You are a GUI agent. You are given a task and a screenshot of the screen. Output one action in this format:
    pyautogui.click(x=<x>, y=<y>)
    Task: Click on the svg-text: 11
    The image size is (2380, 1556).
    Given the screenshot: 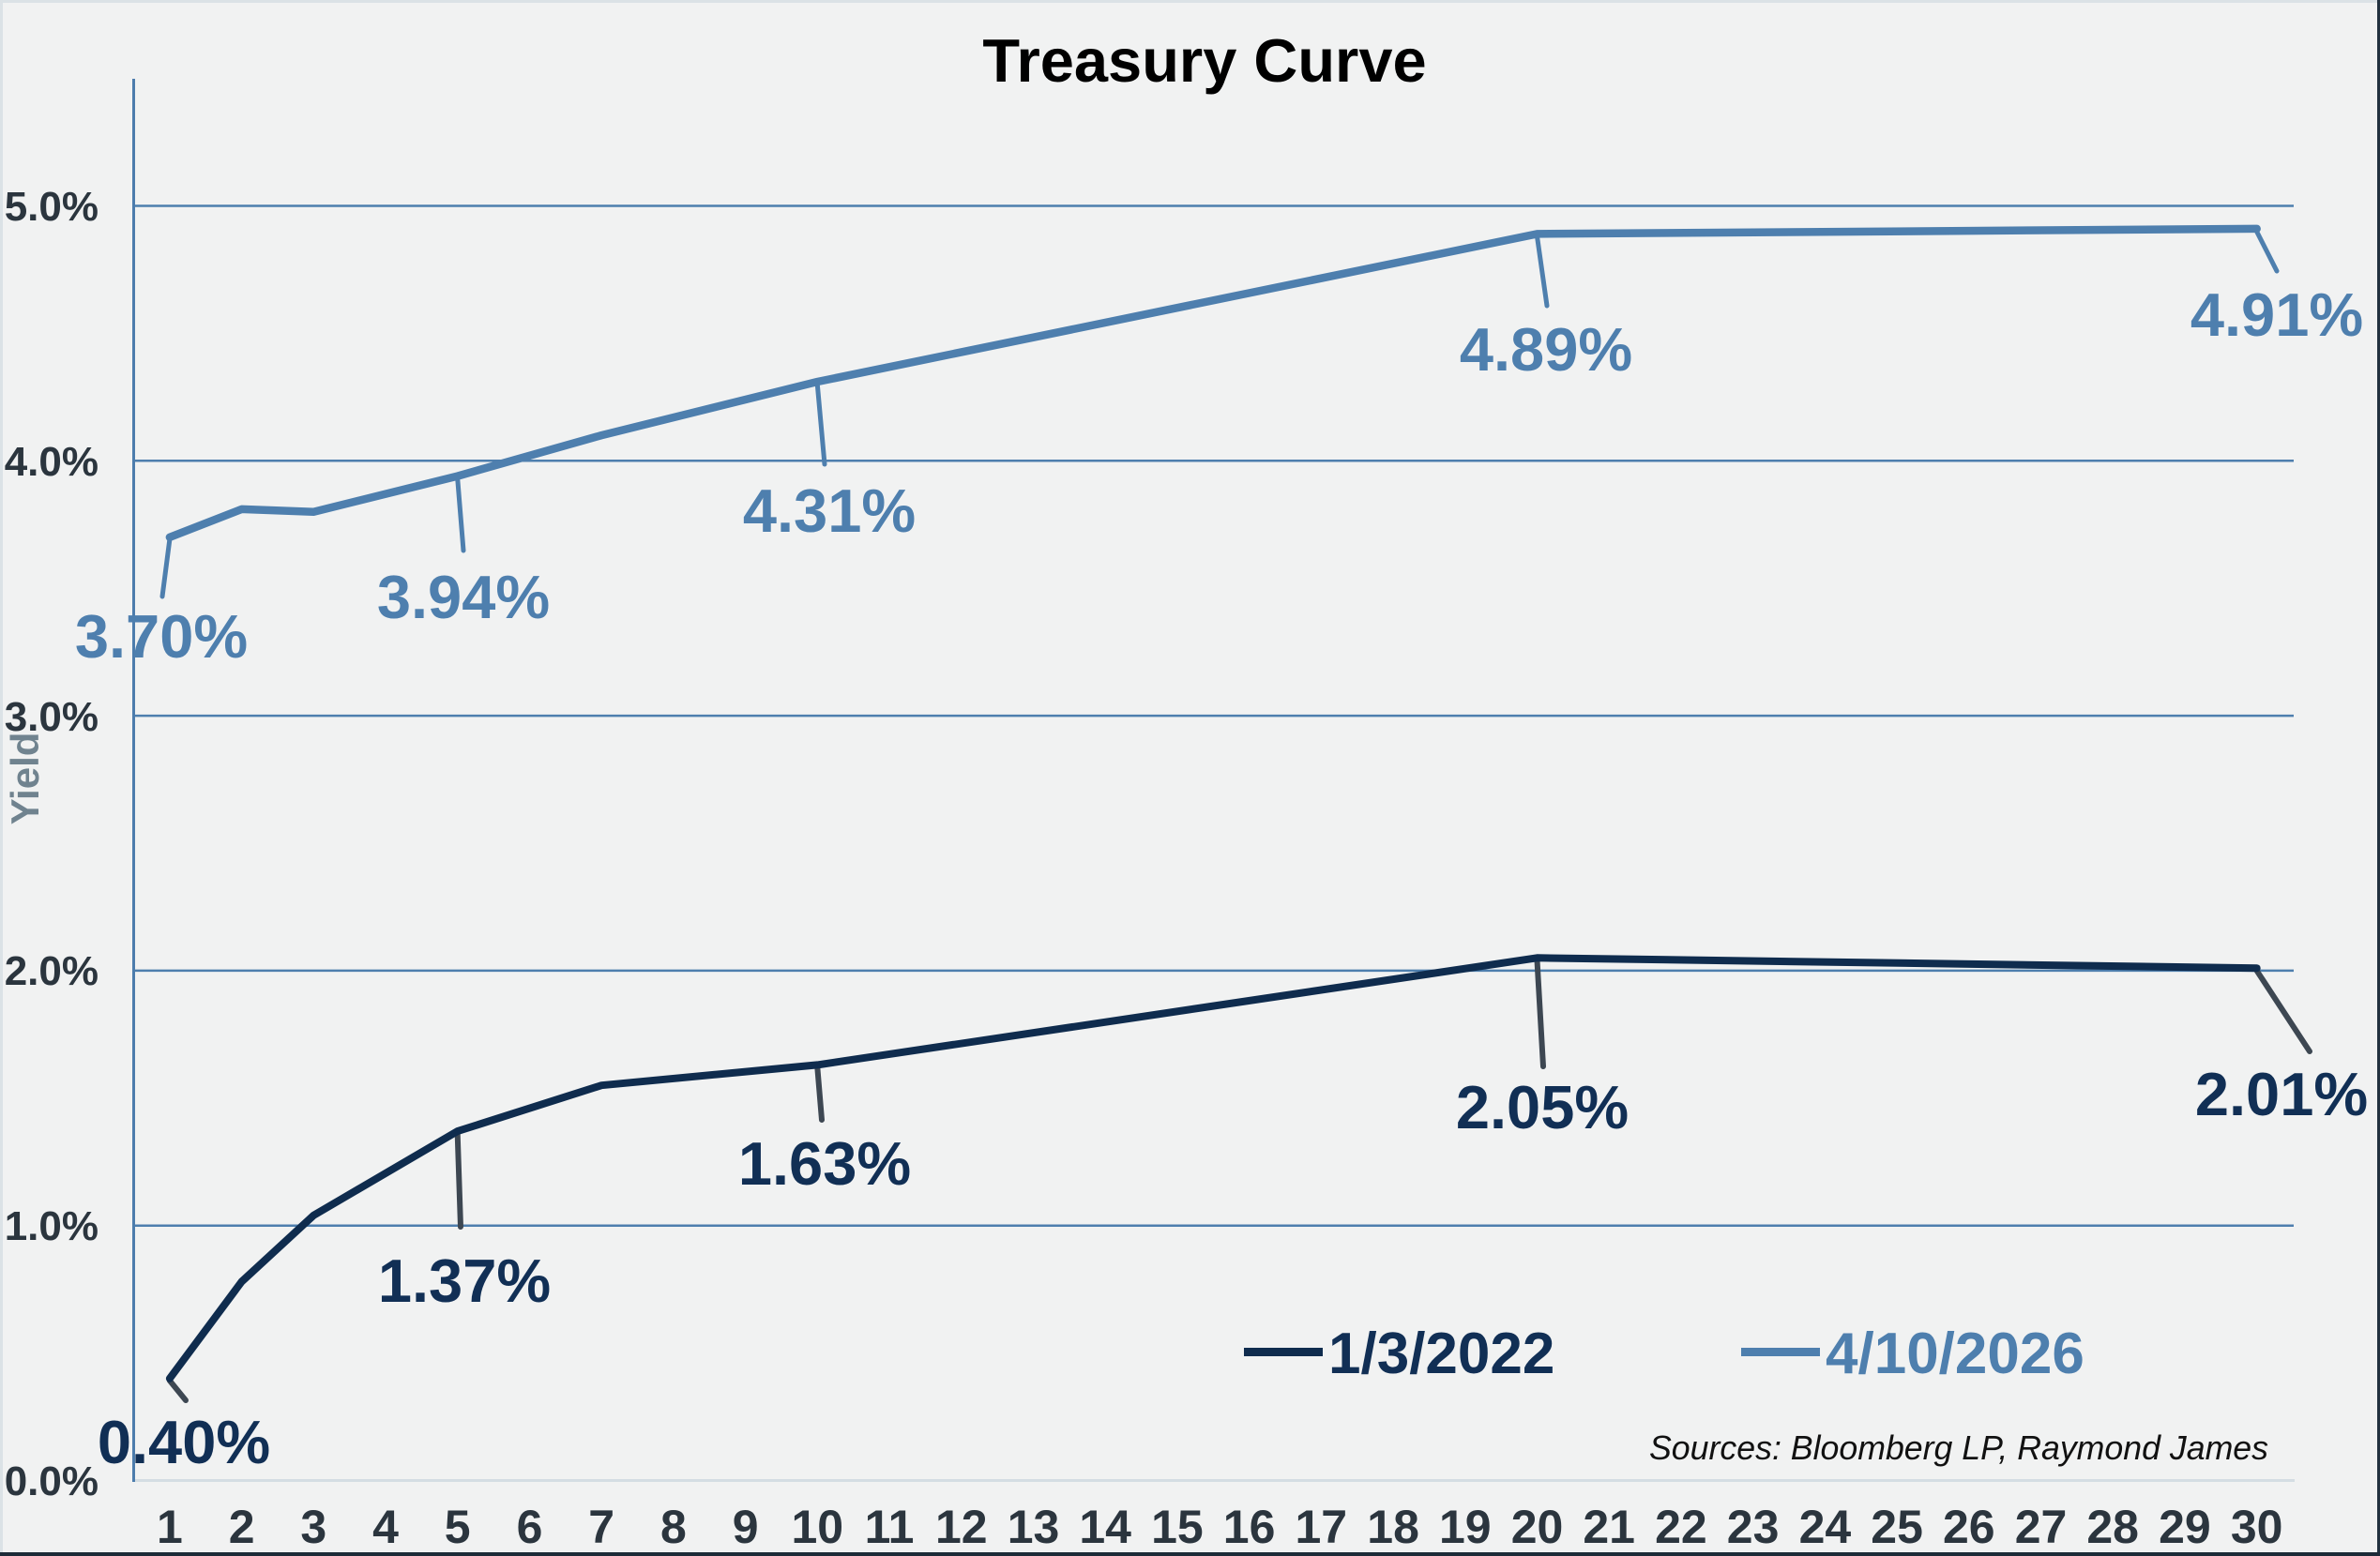 What is the action you would take?
    pyautogui.click(x=890, y=1527)
    